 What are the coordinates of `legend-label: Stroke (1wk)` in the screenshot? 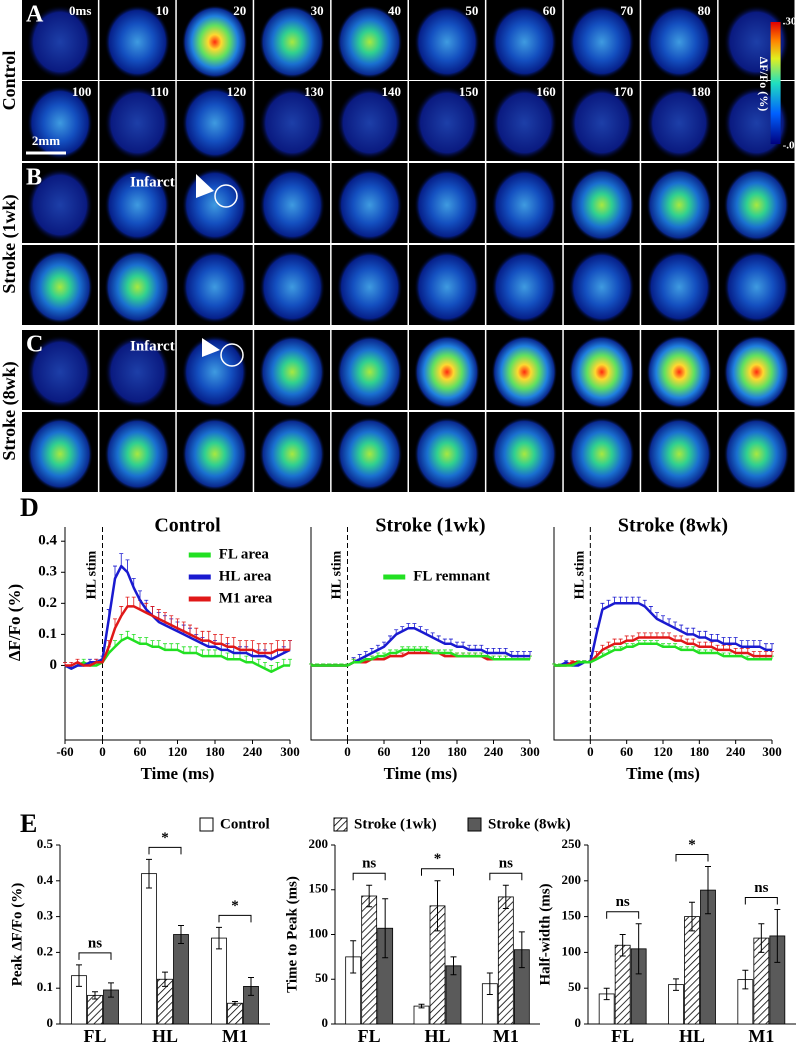 It's located at (395, 824).